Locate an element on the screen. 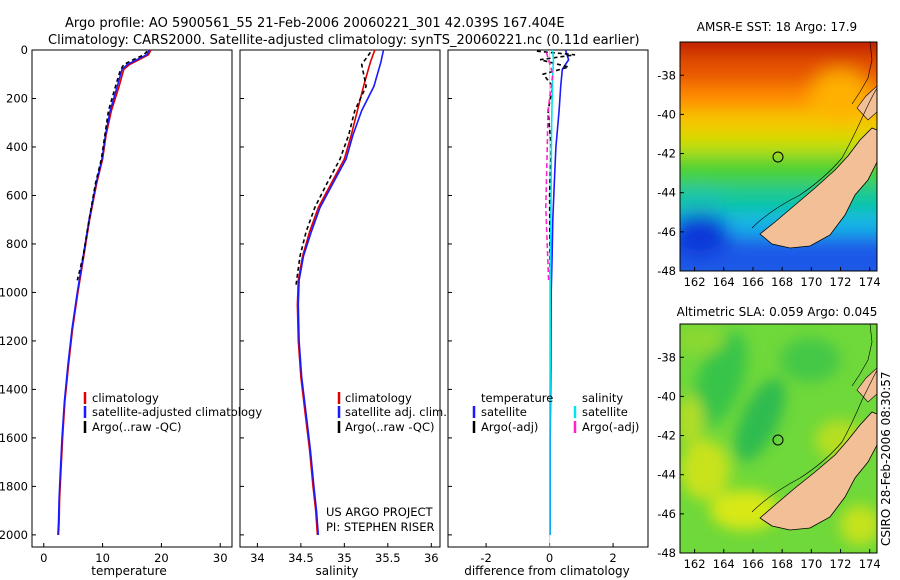 The height and width of the screenshot is (580, 900). sst-lat-label: -40 is located at coordinates (666, 114).